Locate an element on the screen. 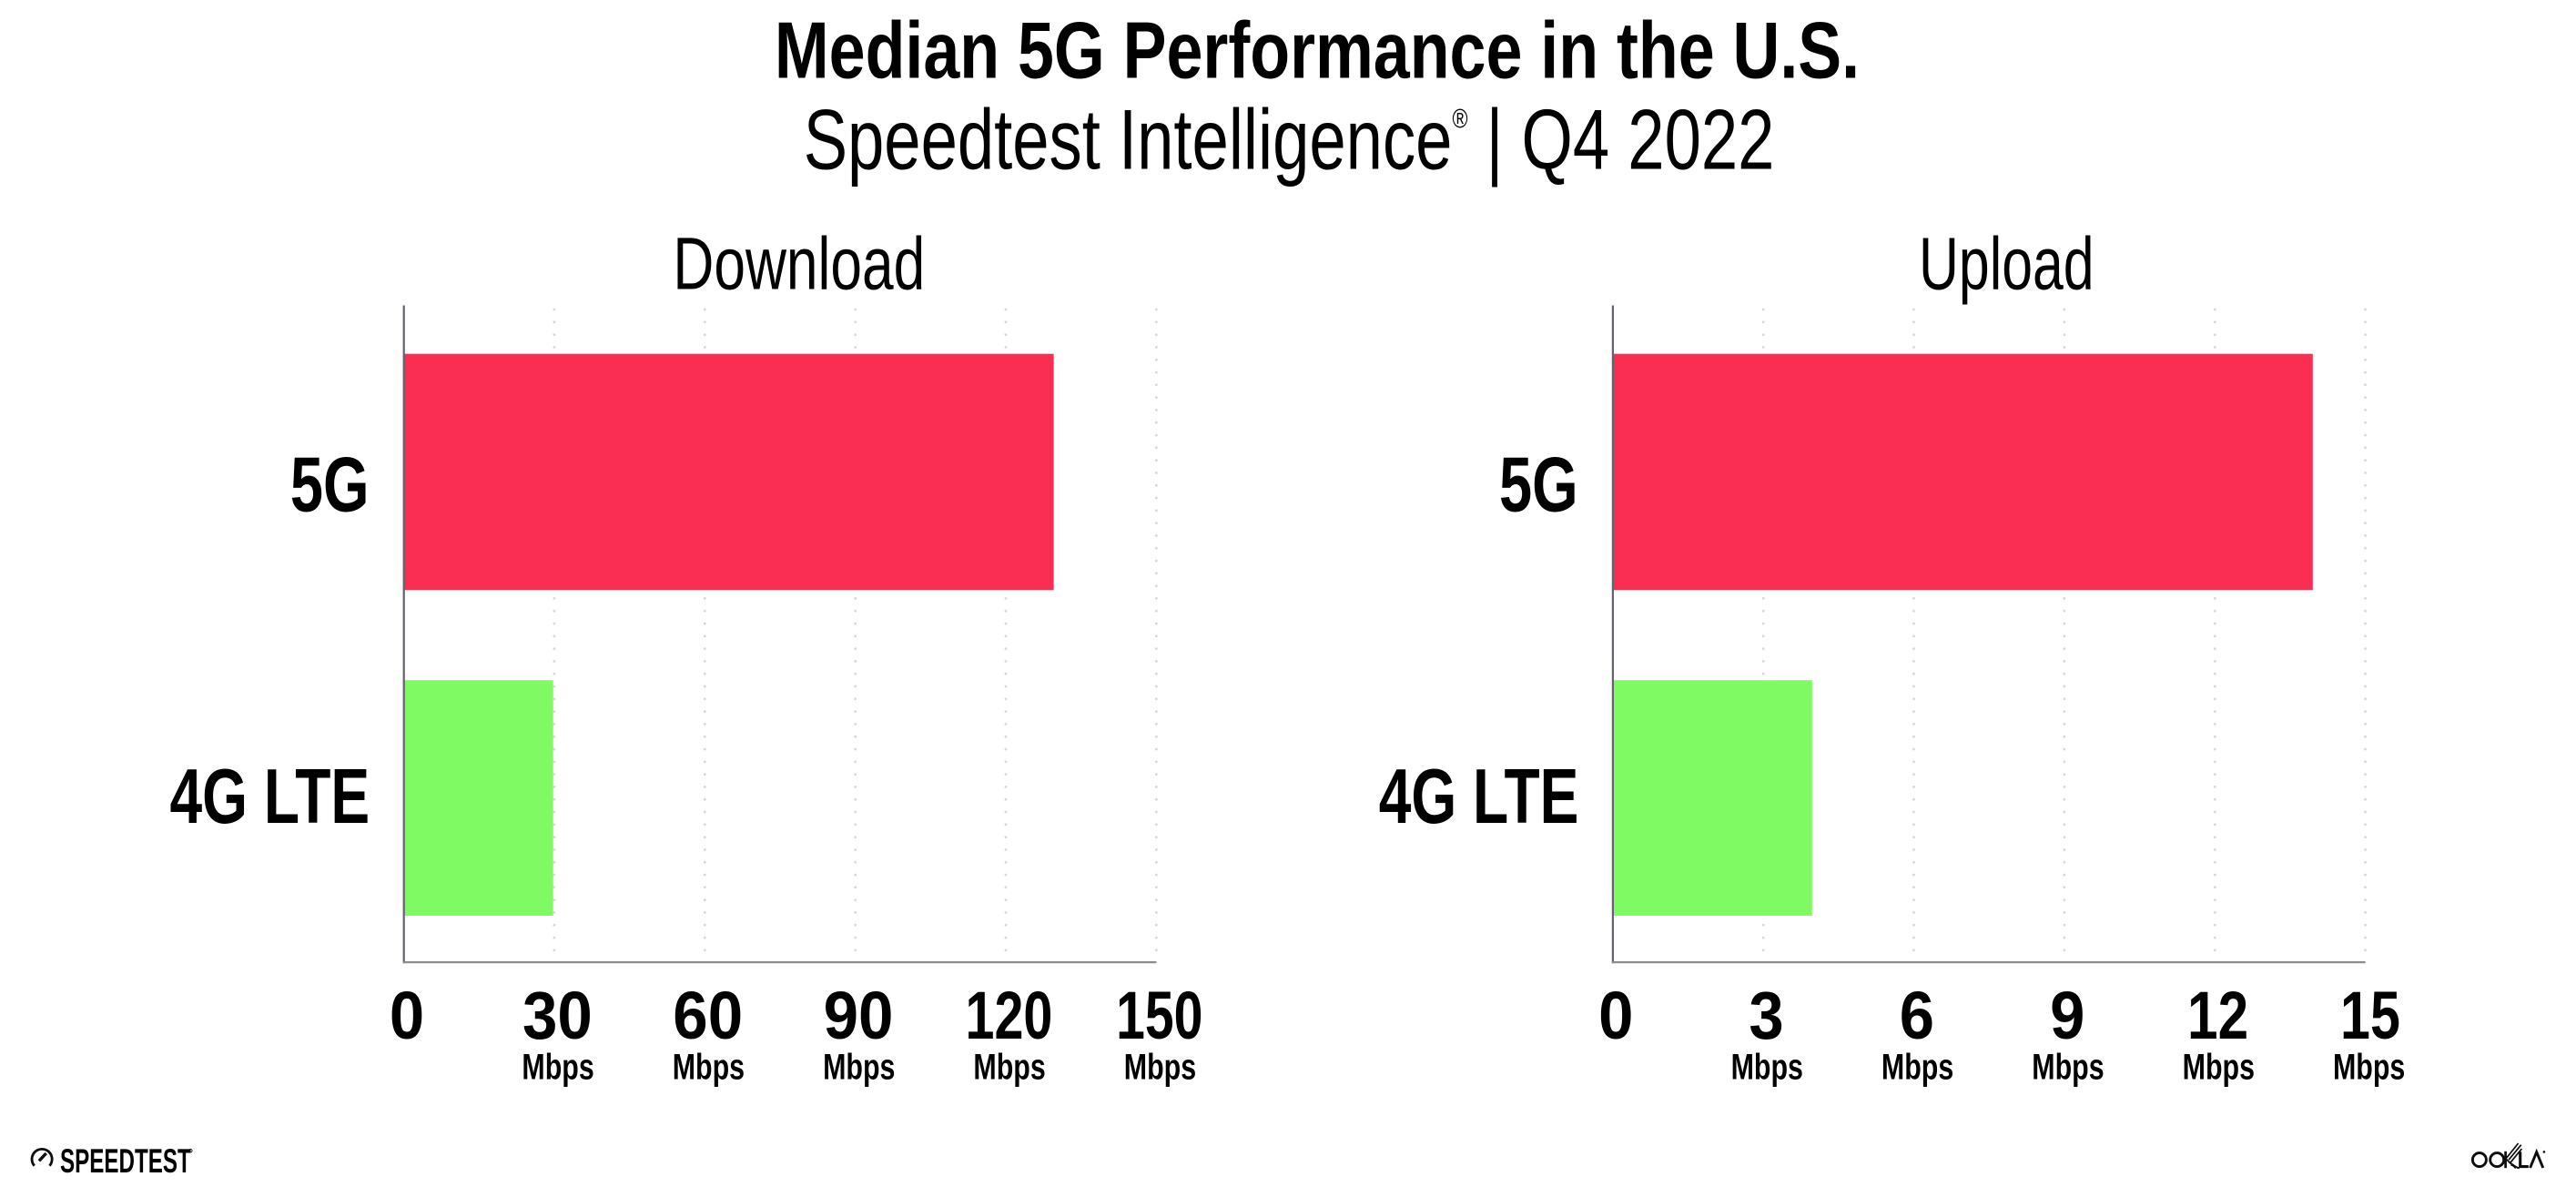 The image size is (2576, 1197). svg-text: 9 is located at coordinates (2067, 1017).